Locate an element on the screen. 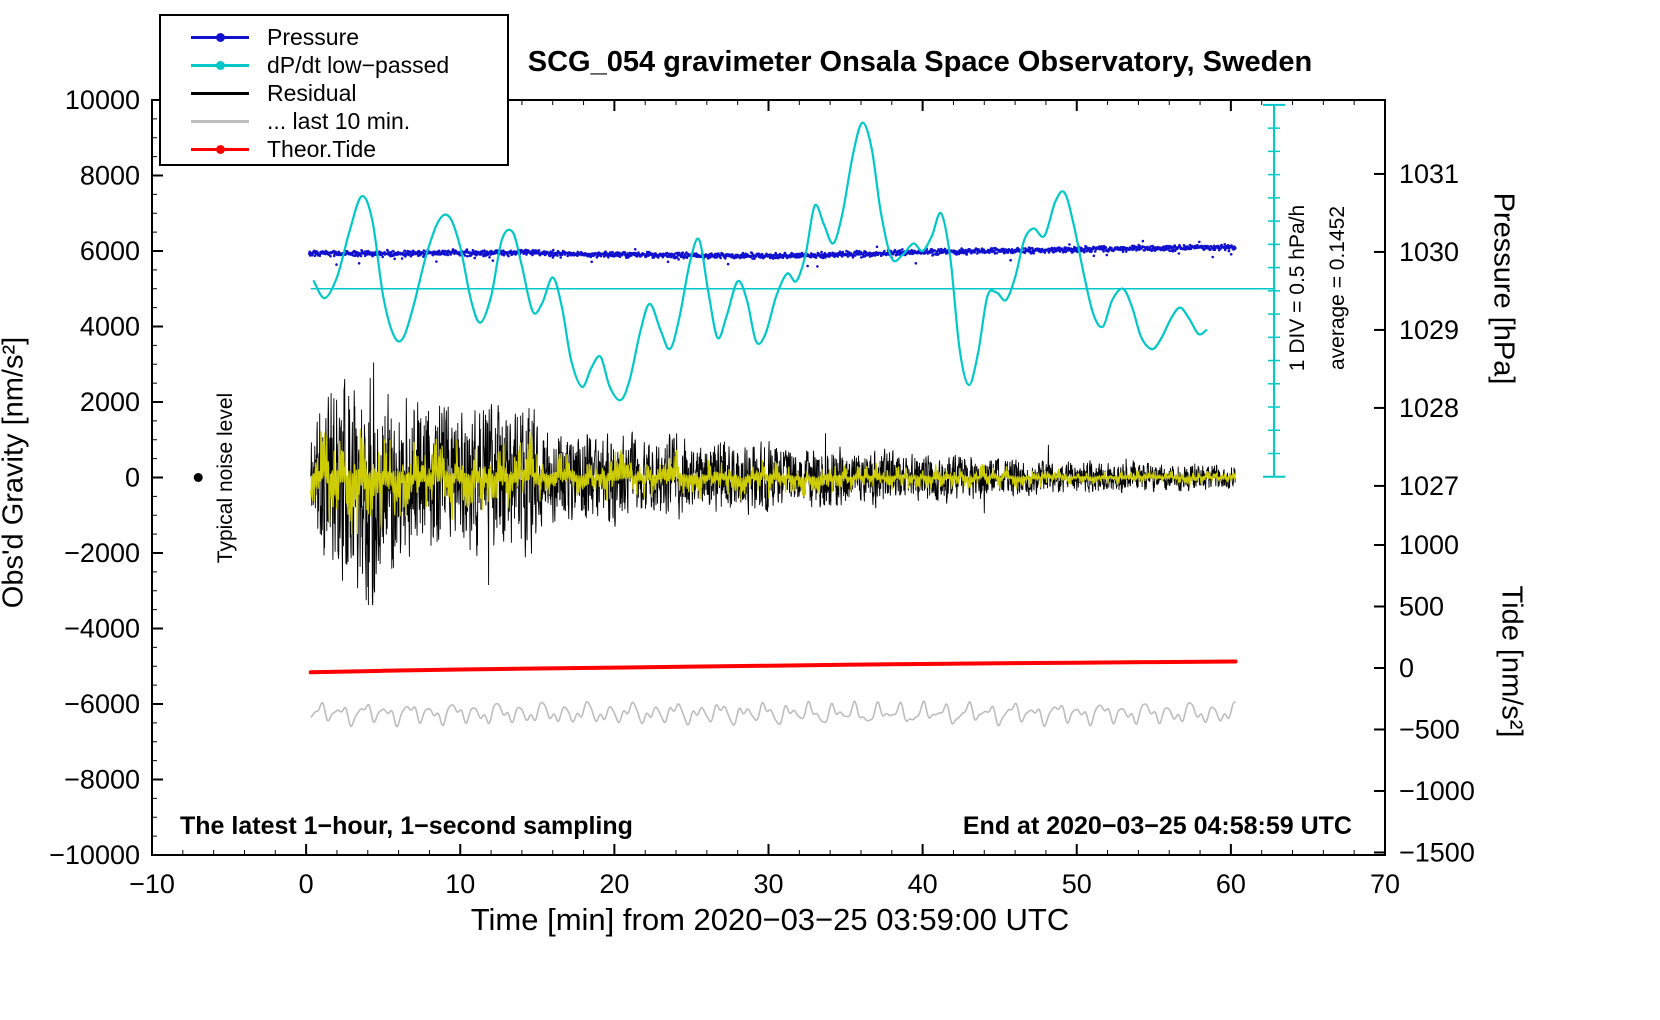  annotation-typical-noise: Typical noise level is located at coordinates (225, 478).